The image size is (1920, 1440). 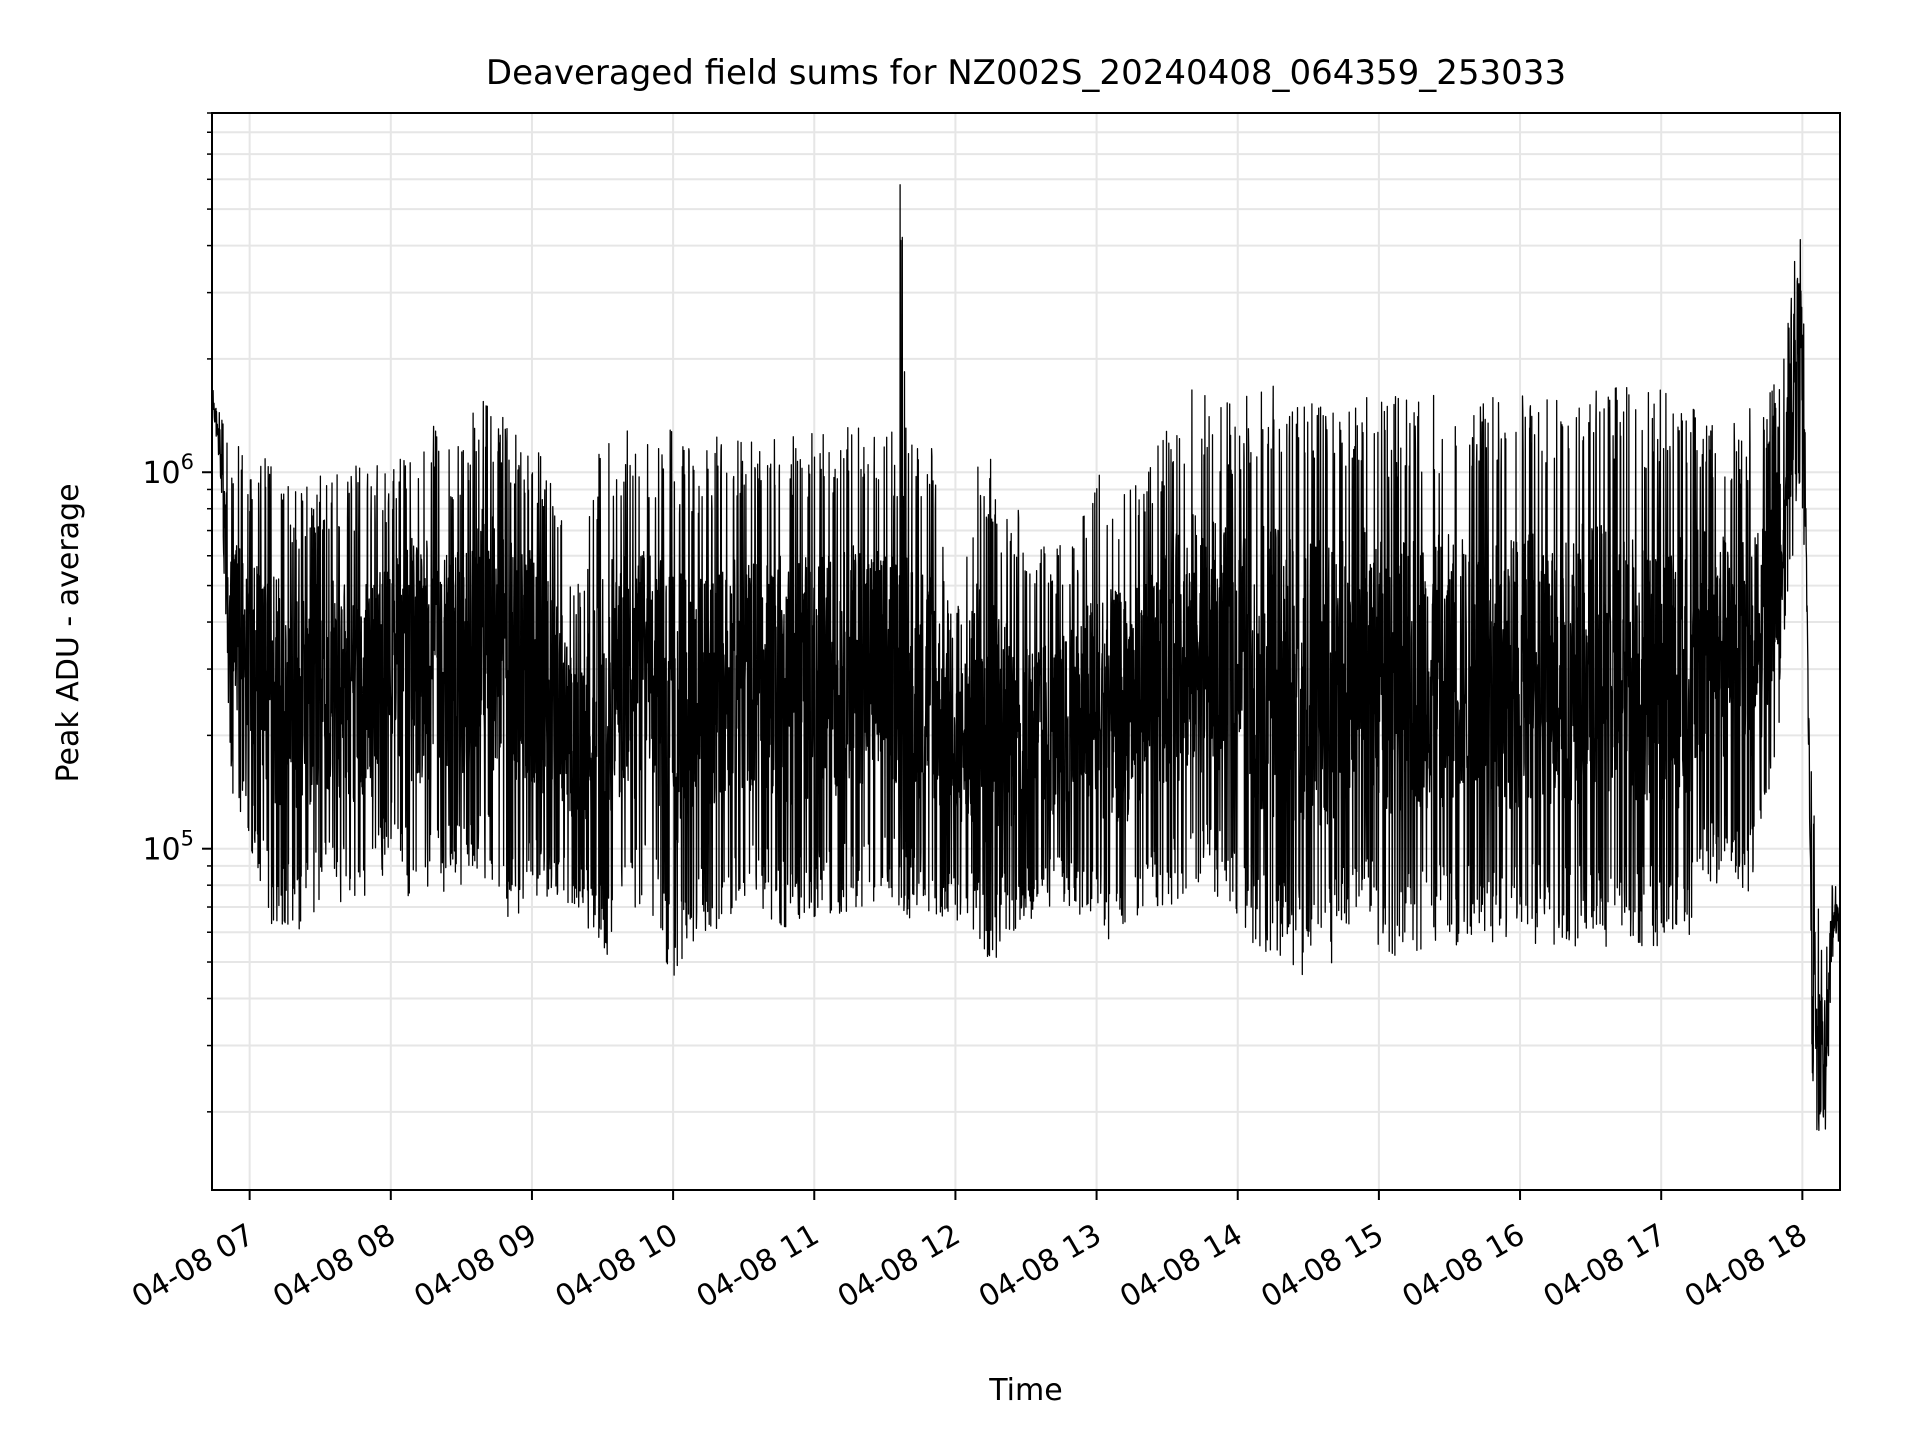 I want to click on y-axis: 10⁵ 10⁶, so click(x=177, y=612).